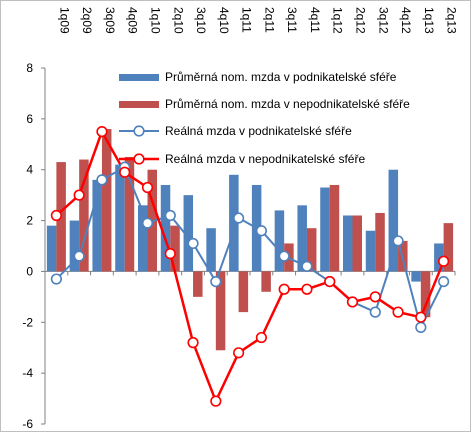 The image size is (471, 436). What do you see at coordinates (110, 20) in the screenshot?
I see `x-tick-label: 3q09` at bounding box center [110, 20].